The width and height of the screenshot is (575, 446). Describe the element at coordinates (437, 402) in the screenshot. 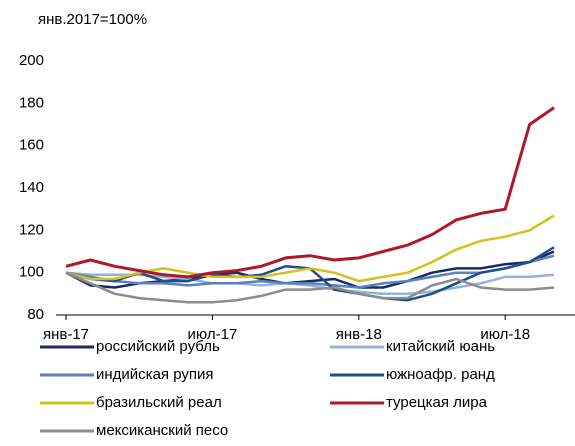

I see `legend-label: турецкая лира` at that location.